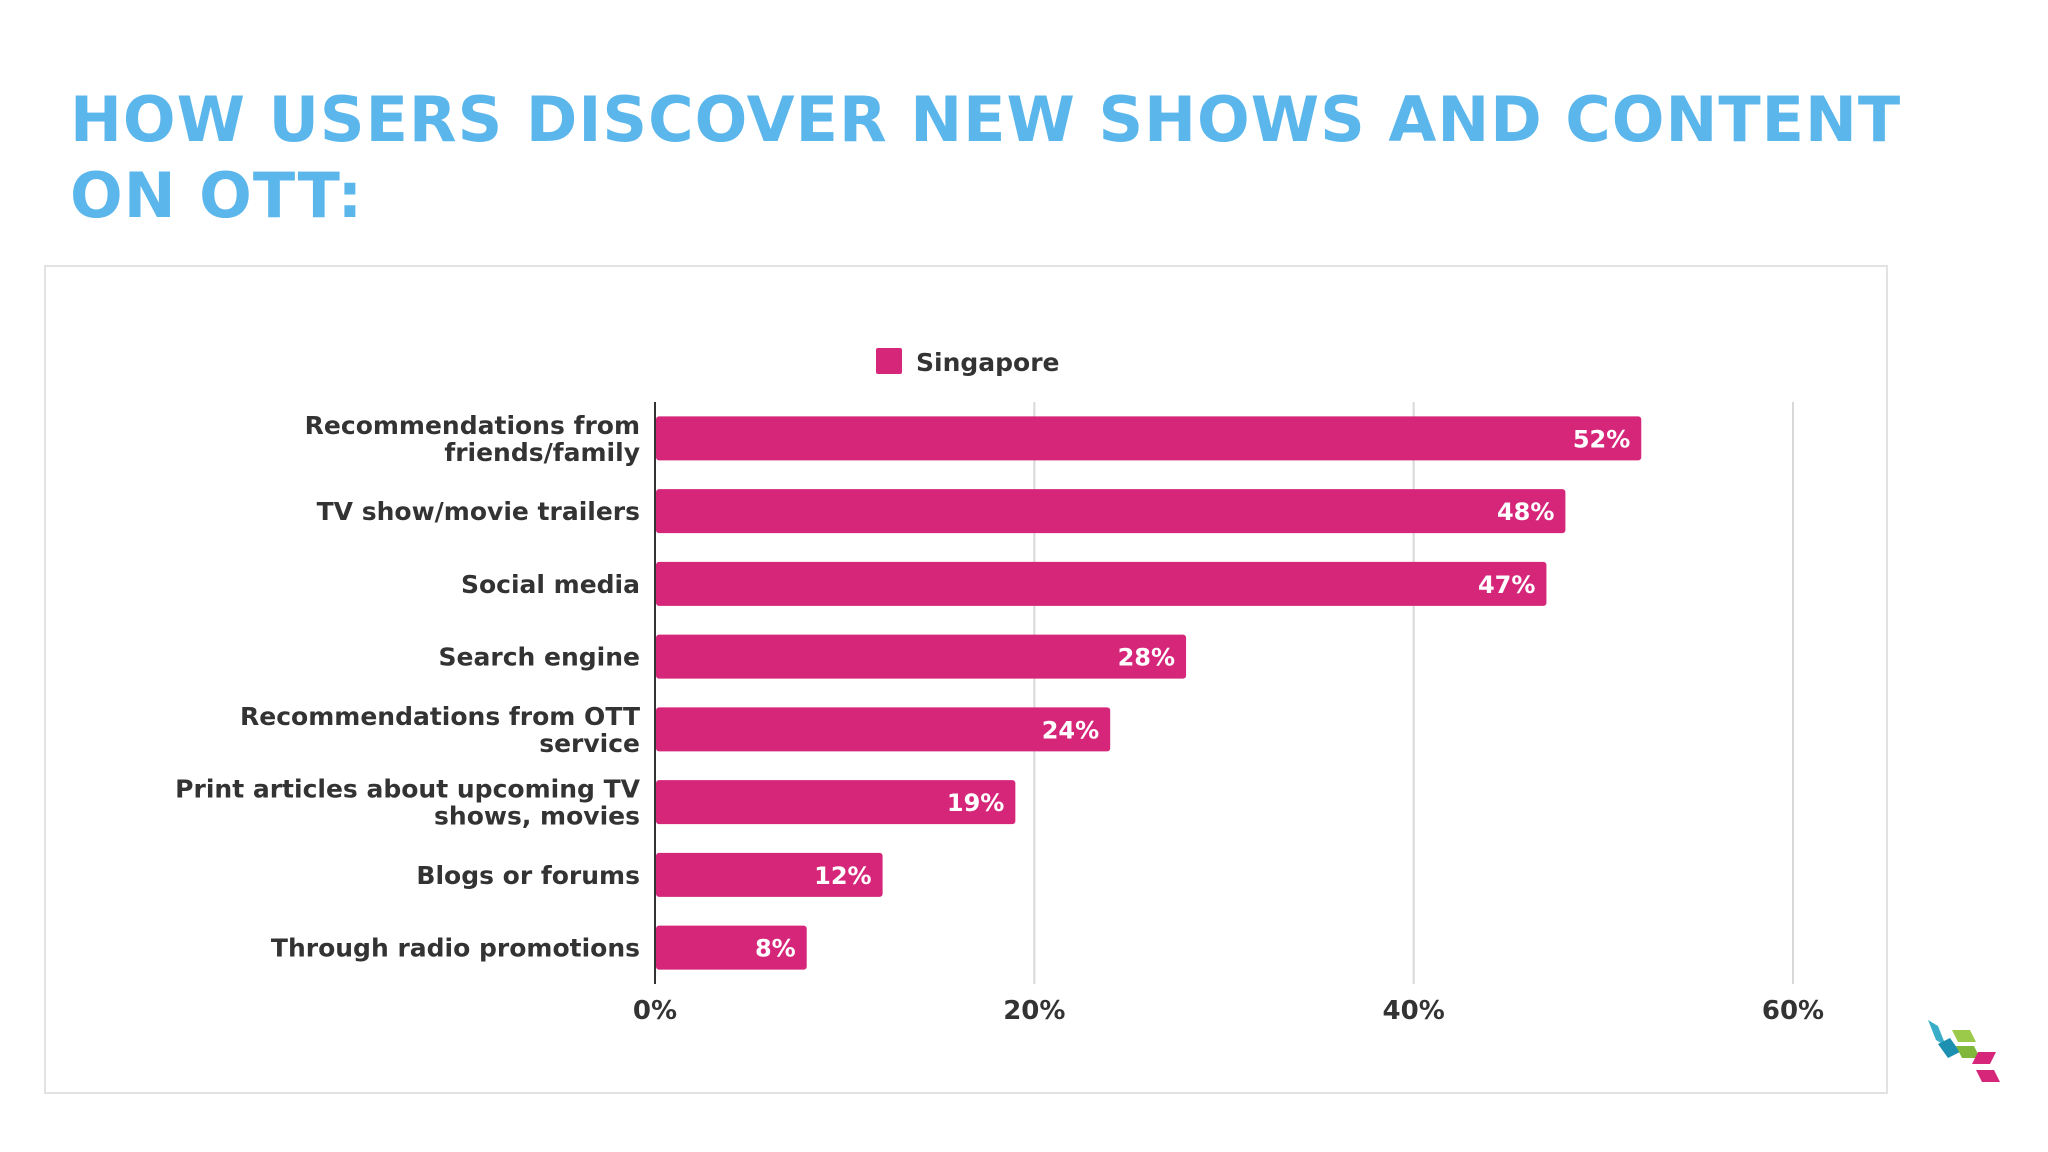 This screenshot has width=2048, height=1152. What do you see at coordinates (1506, 585) in the screenshot?
I see `bar-value-label: 47%` at bounding box center [1506, 585].